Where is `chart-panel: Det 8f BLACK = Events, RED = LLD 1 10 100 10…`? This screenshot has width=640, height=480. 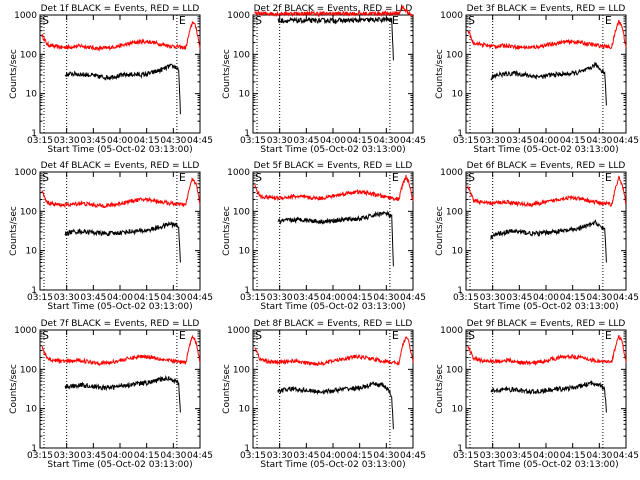 chart-panel: Det 8f BLACK = Events, RED = LLD 1 10 100 10… is located at coordinates (324, 394).